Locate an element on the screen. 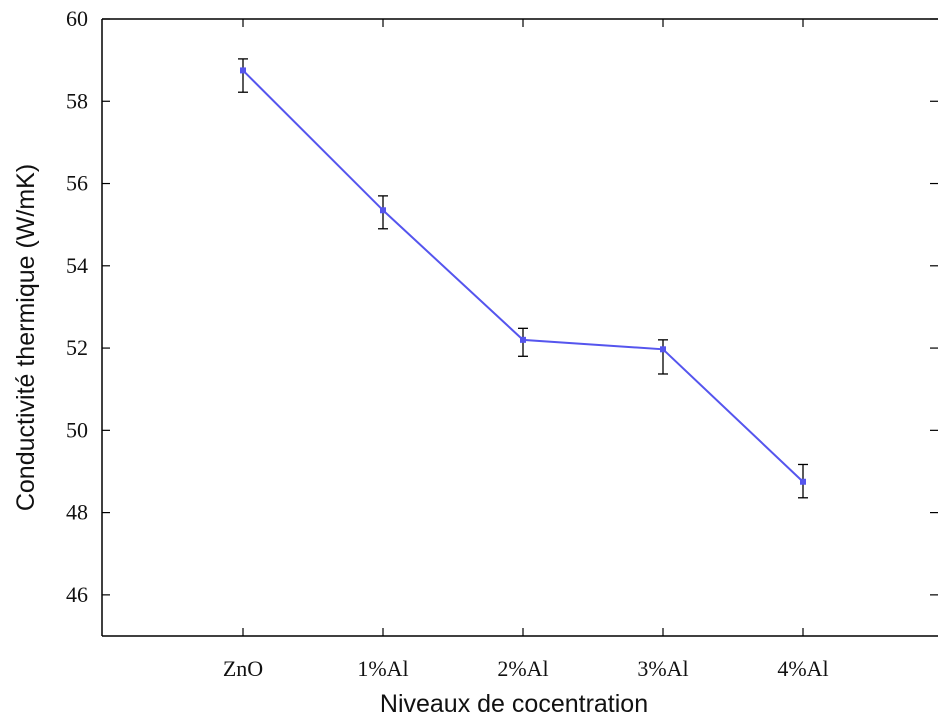 The image size is (938, 723). y-tick-label: 56 is located at coordinates (77, 183).